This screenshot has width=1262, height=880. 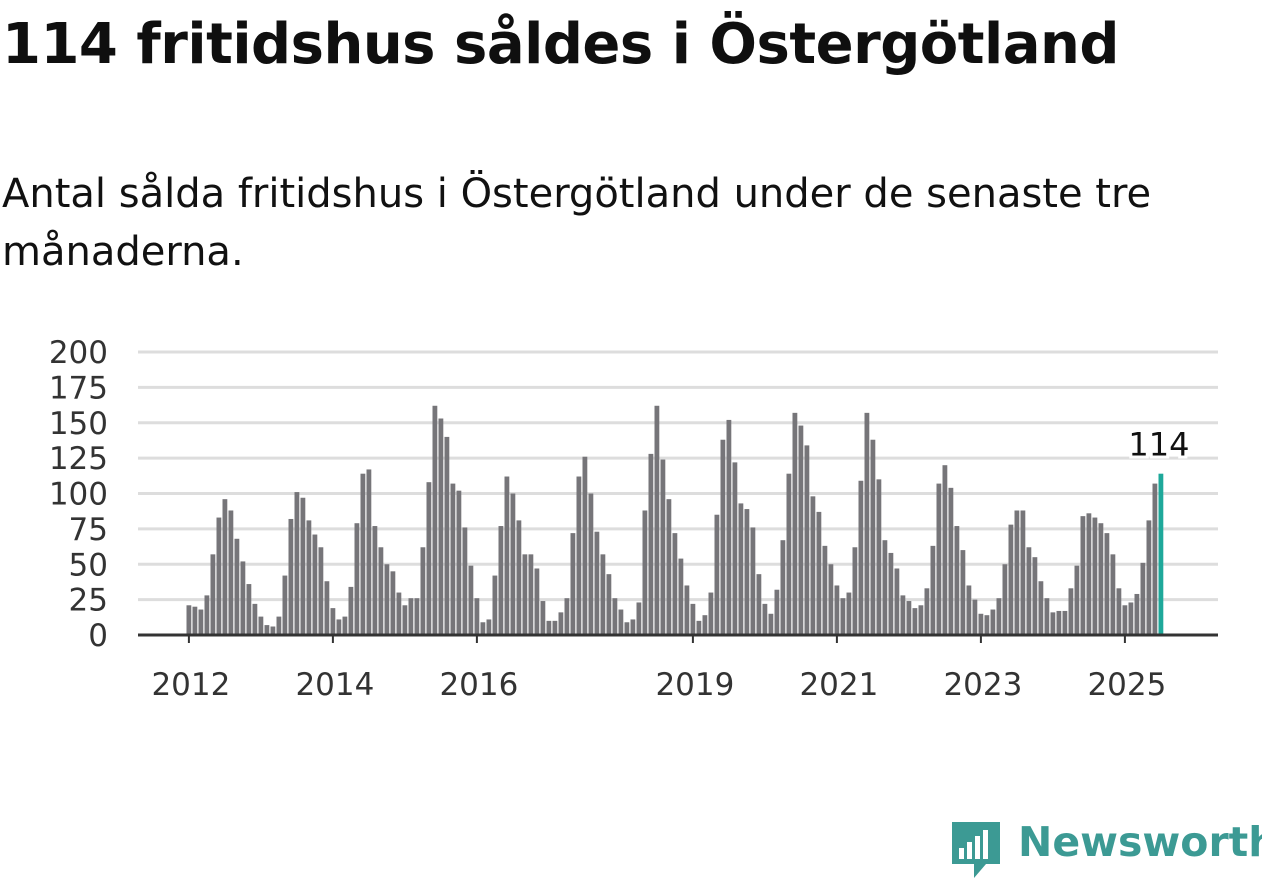 What do you see at coordinates (88, 601) in the screenshot?
I see `y-tick-label: 25` at bounding box center [88, 601].